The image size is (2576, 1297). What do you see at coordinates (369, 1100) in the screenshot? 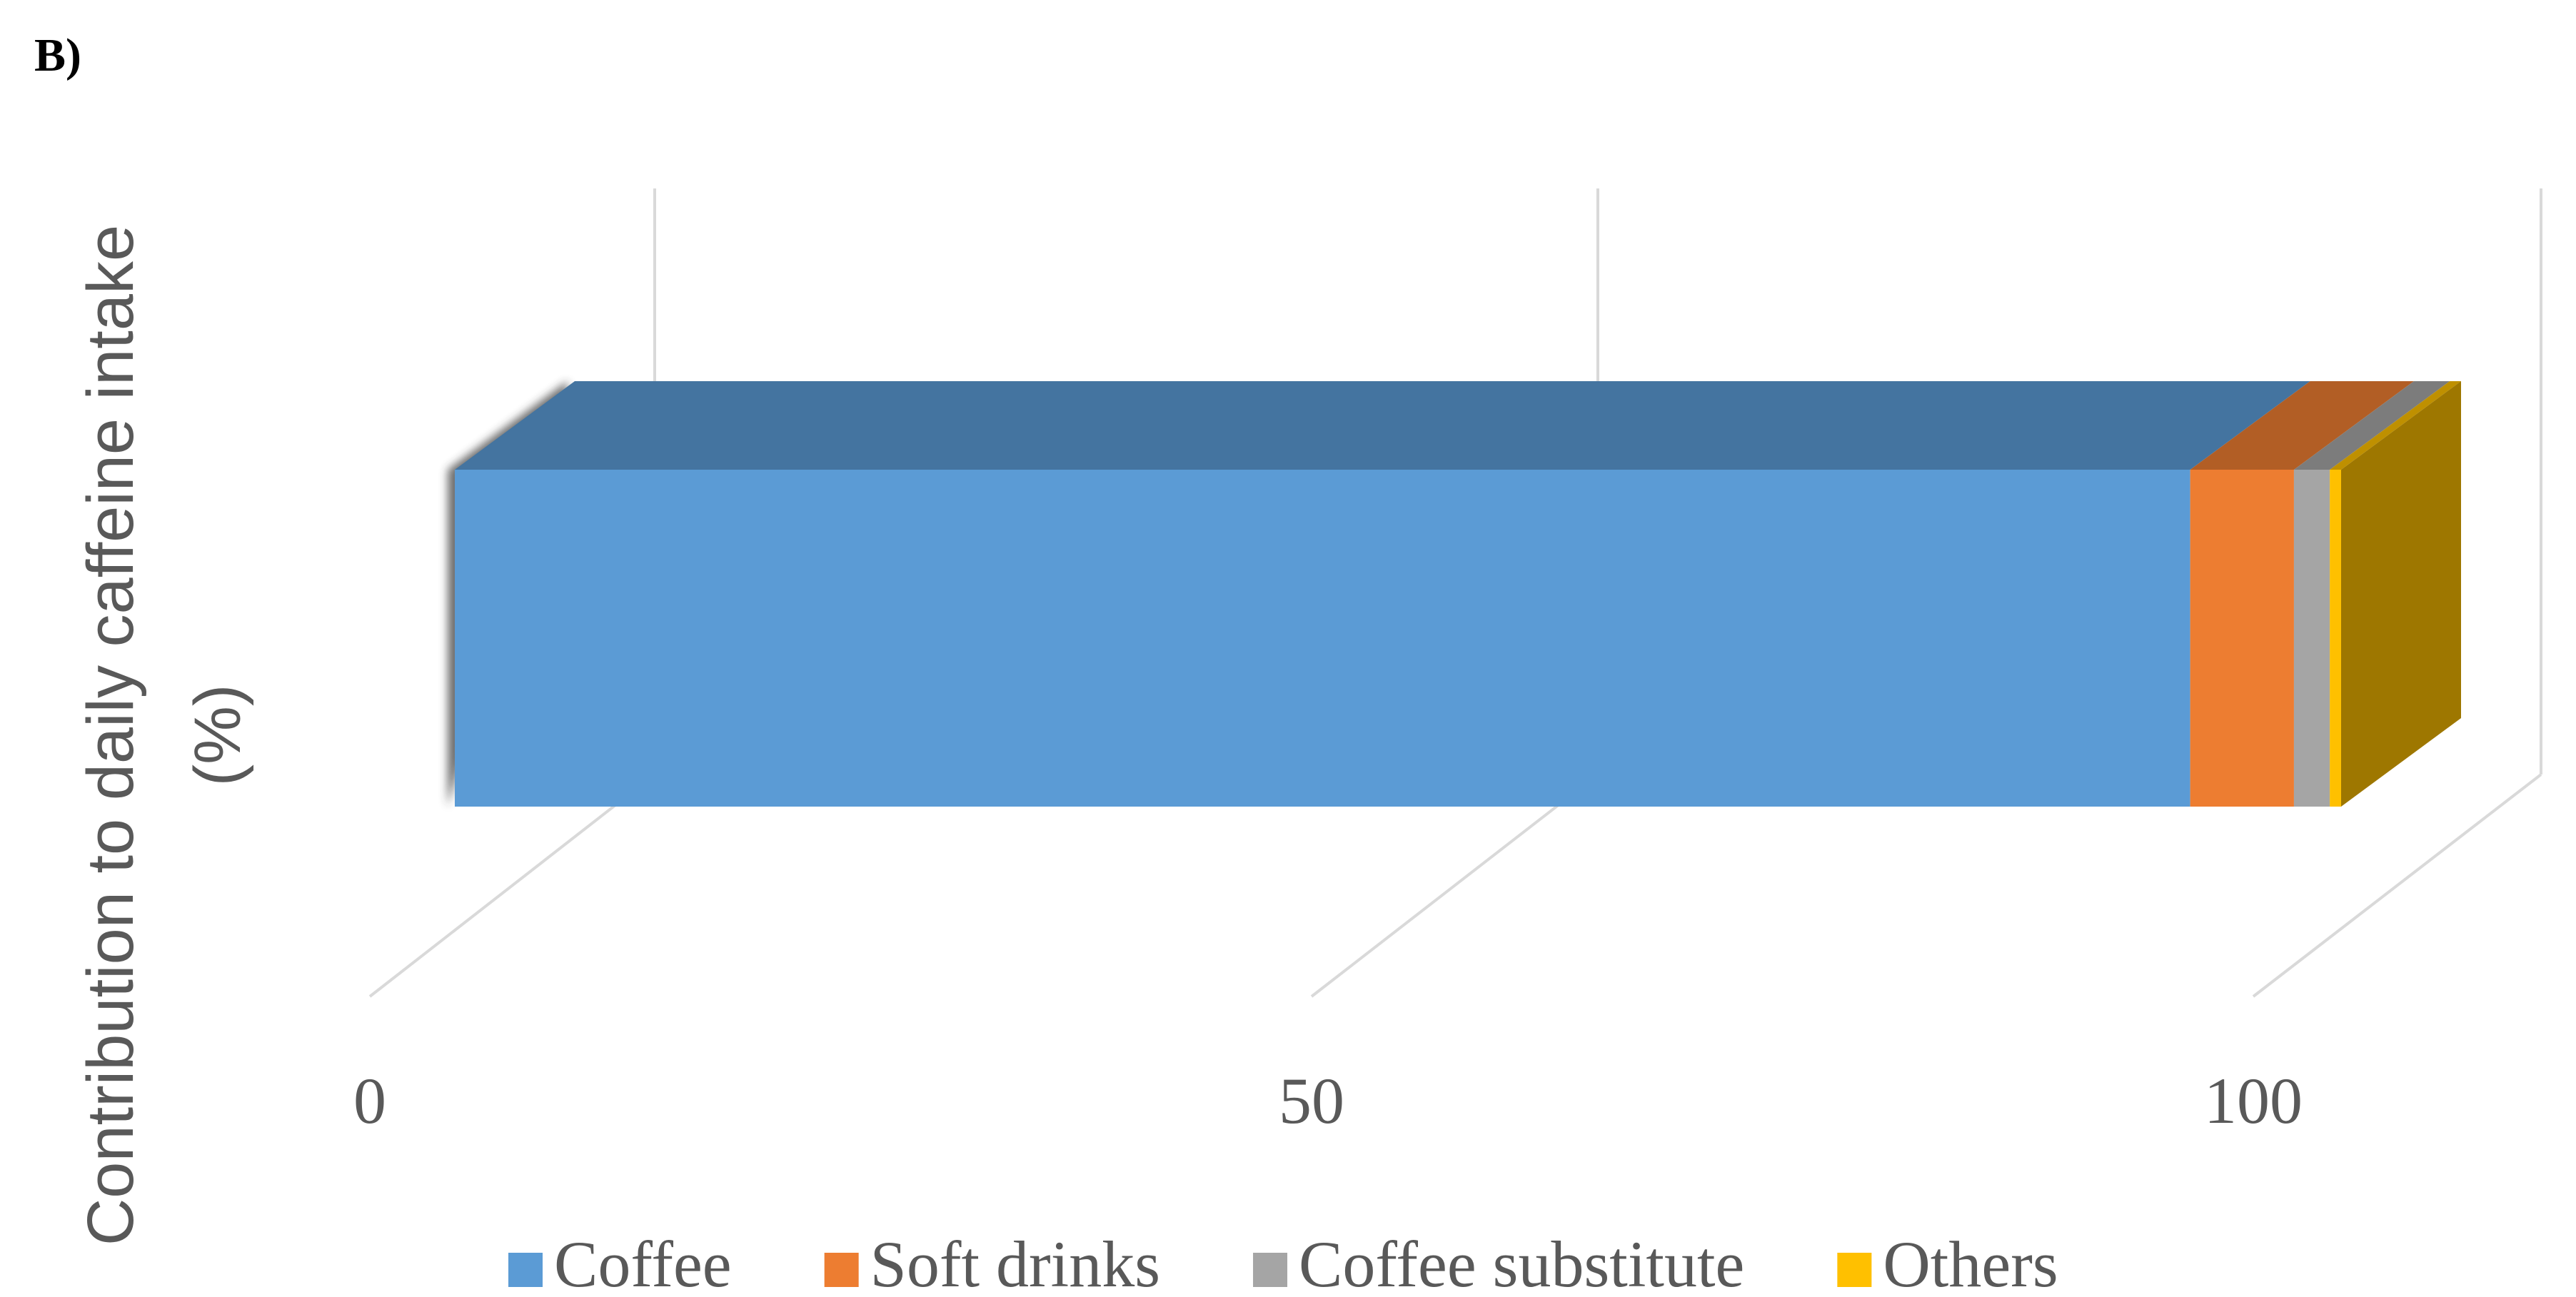
I see `x-tick-label: 0` at bounding box center [369, 1100].